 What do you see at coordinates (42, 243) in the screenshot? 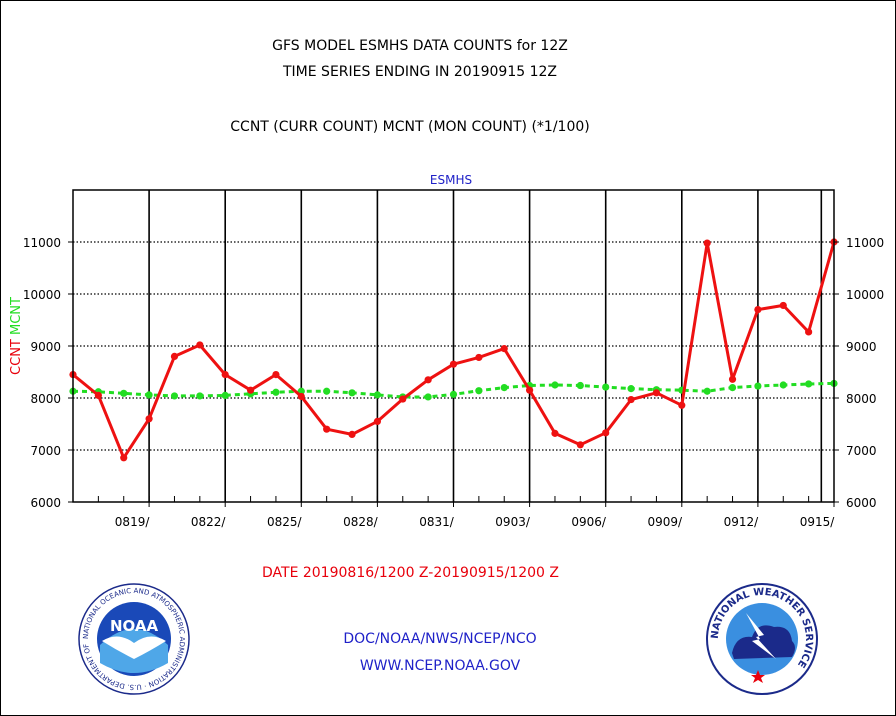
I see `y-tick-label-left: 11000` at bounding box center [42, 243].